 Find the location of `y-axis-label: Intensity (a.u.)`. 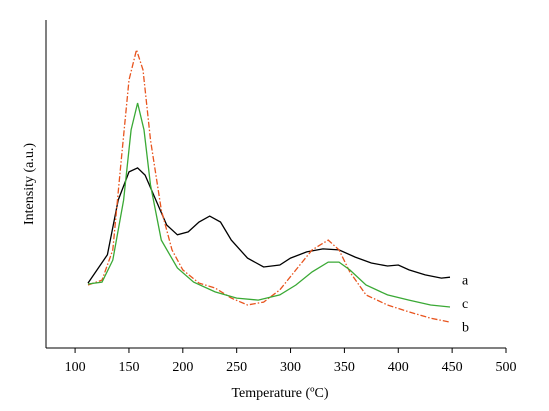

y-axis-label: Intensity (a.u.) is located at coordinates (29, 184).